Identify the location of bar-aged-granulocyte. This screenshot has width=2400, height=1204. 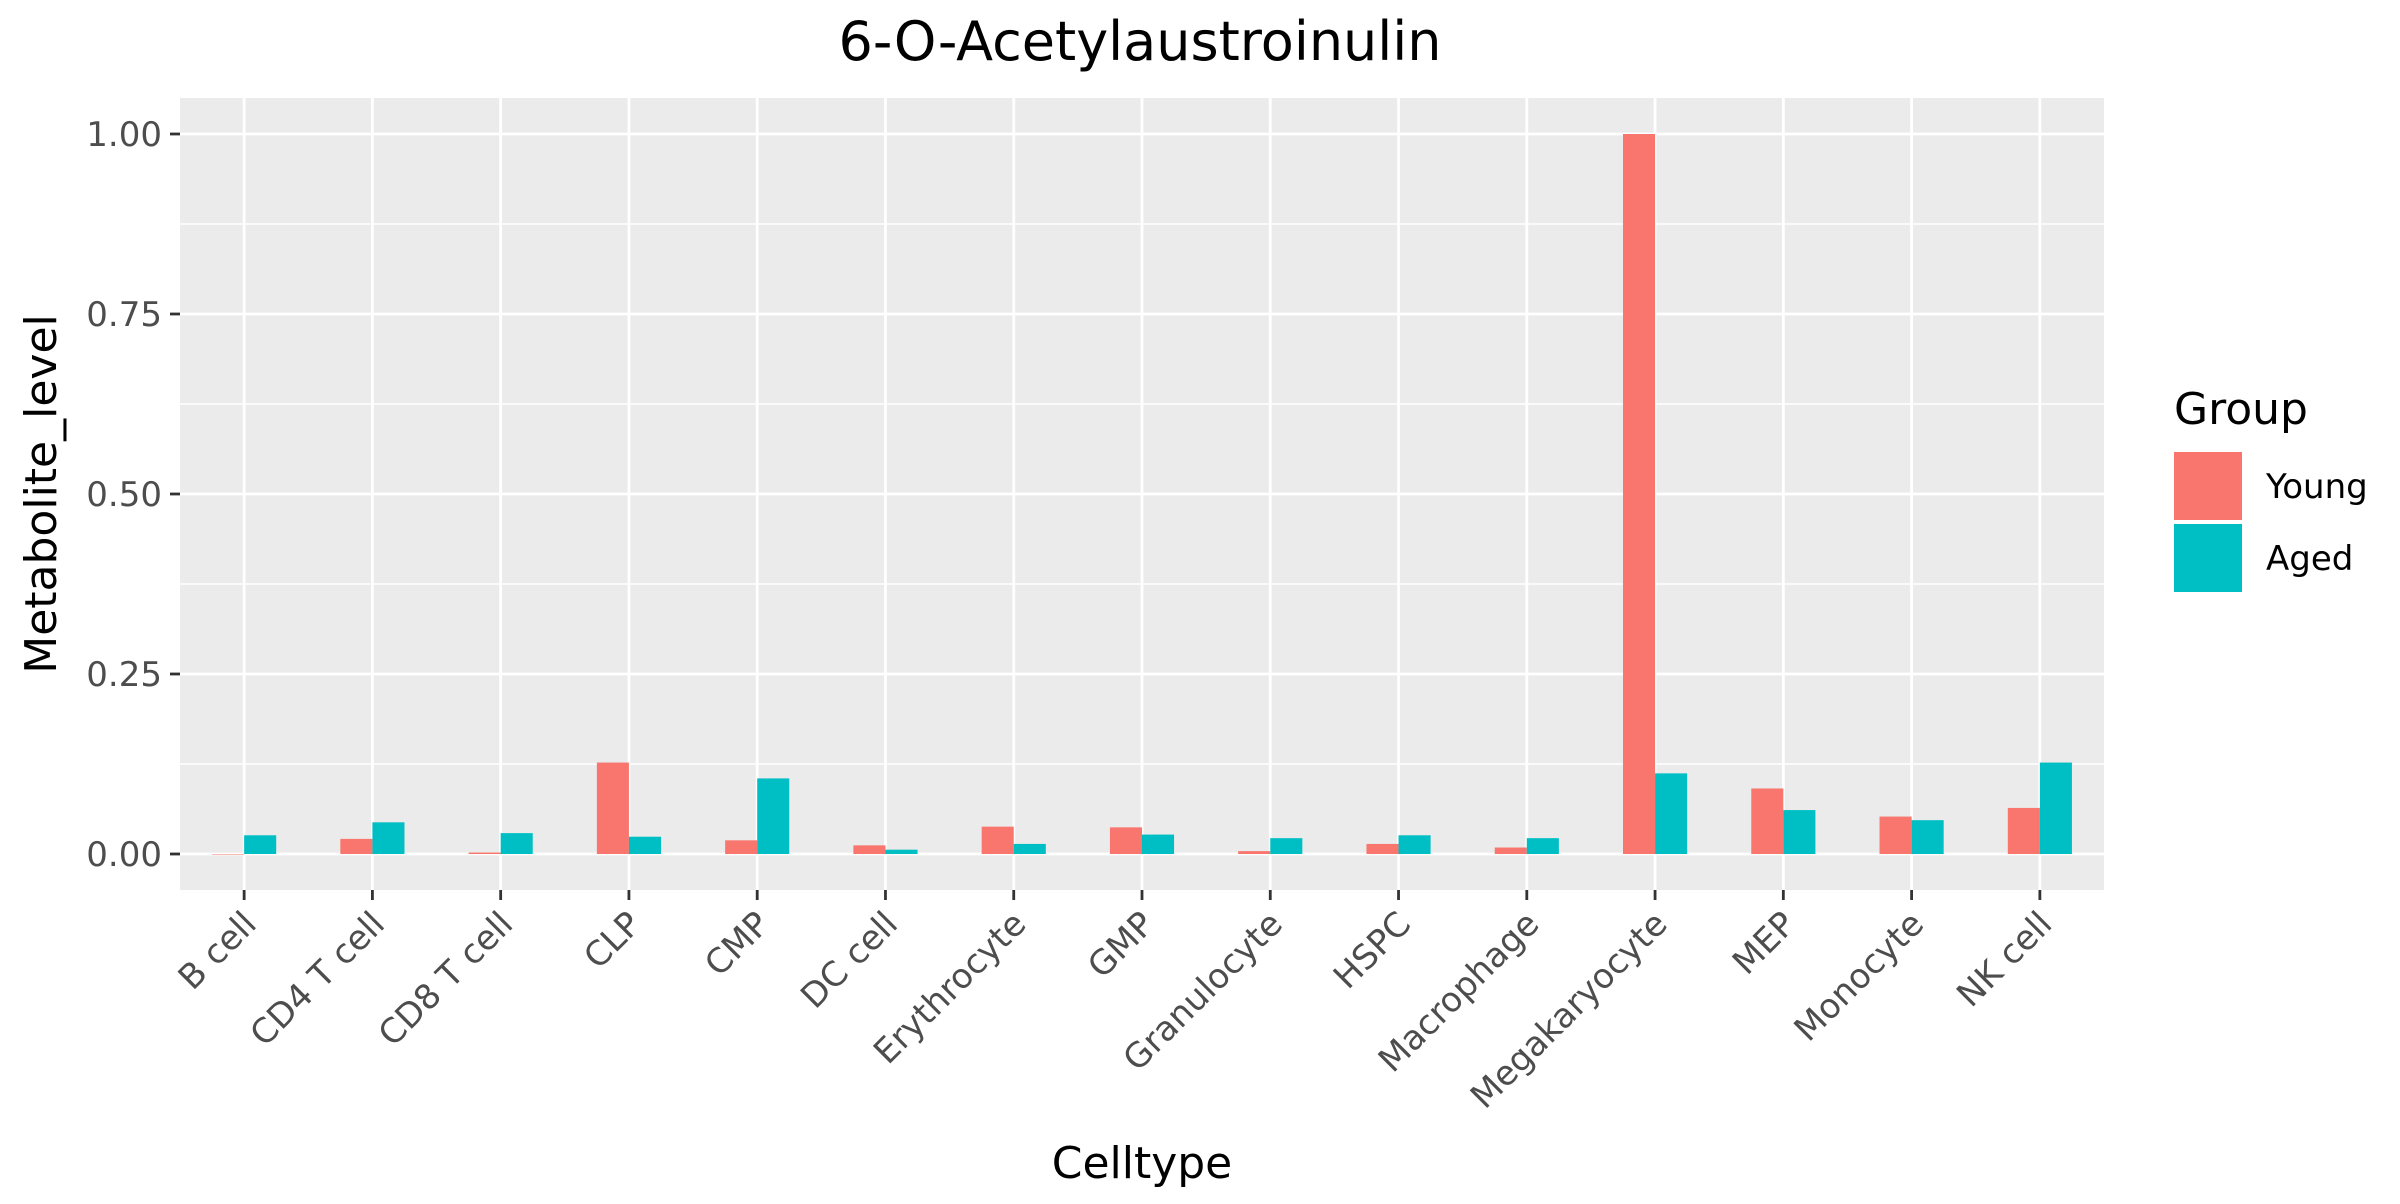
(1286, 846).